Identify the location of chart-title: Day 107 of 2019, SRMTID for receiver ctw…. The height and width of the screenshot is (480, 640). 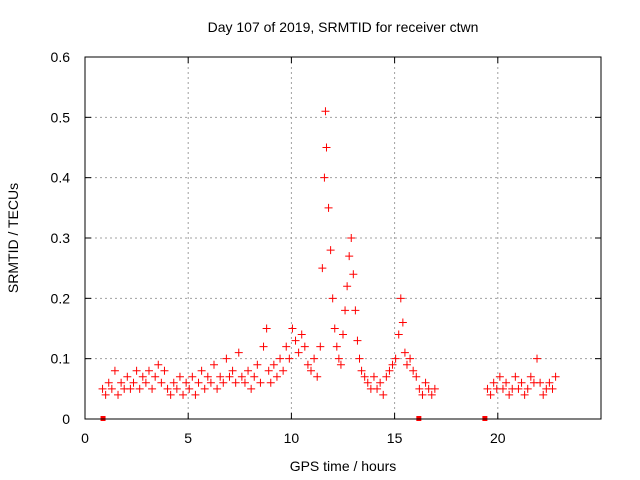
(343, 27).